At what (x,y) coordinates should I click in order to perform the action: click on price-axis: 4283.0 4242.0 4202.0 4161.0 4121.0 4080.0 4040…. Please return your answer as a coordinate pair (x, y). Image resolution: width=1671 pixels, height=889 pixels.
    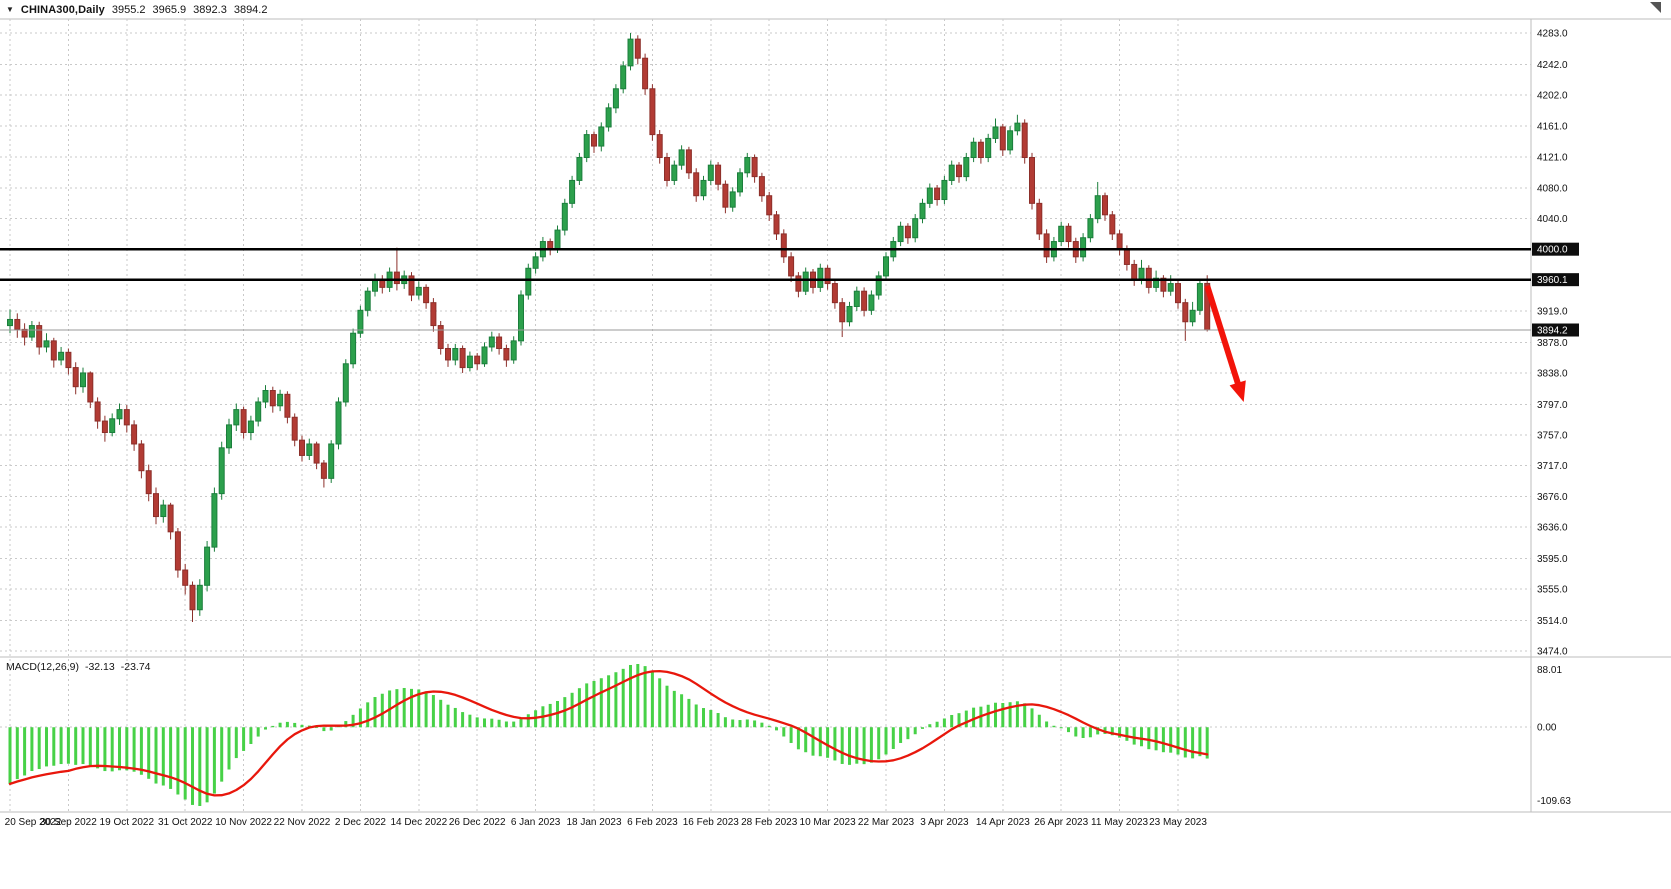
    Looking at the image, I should click on (1554, 418).